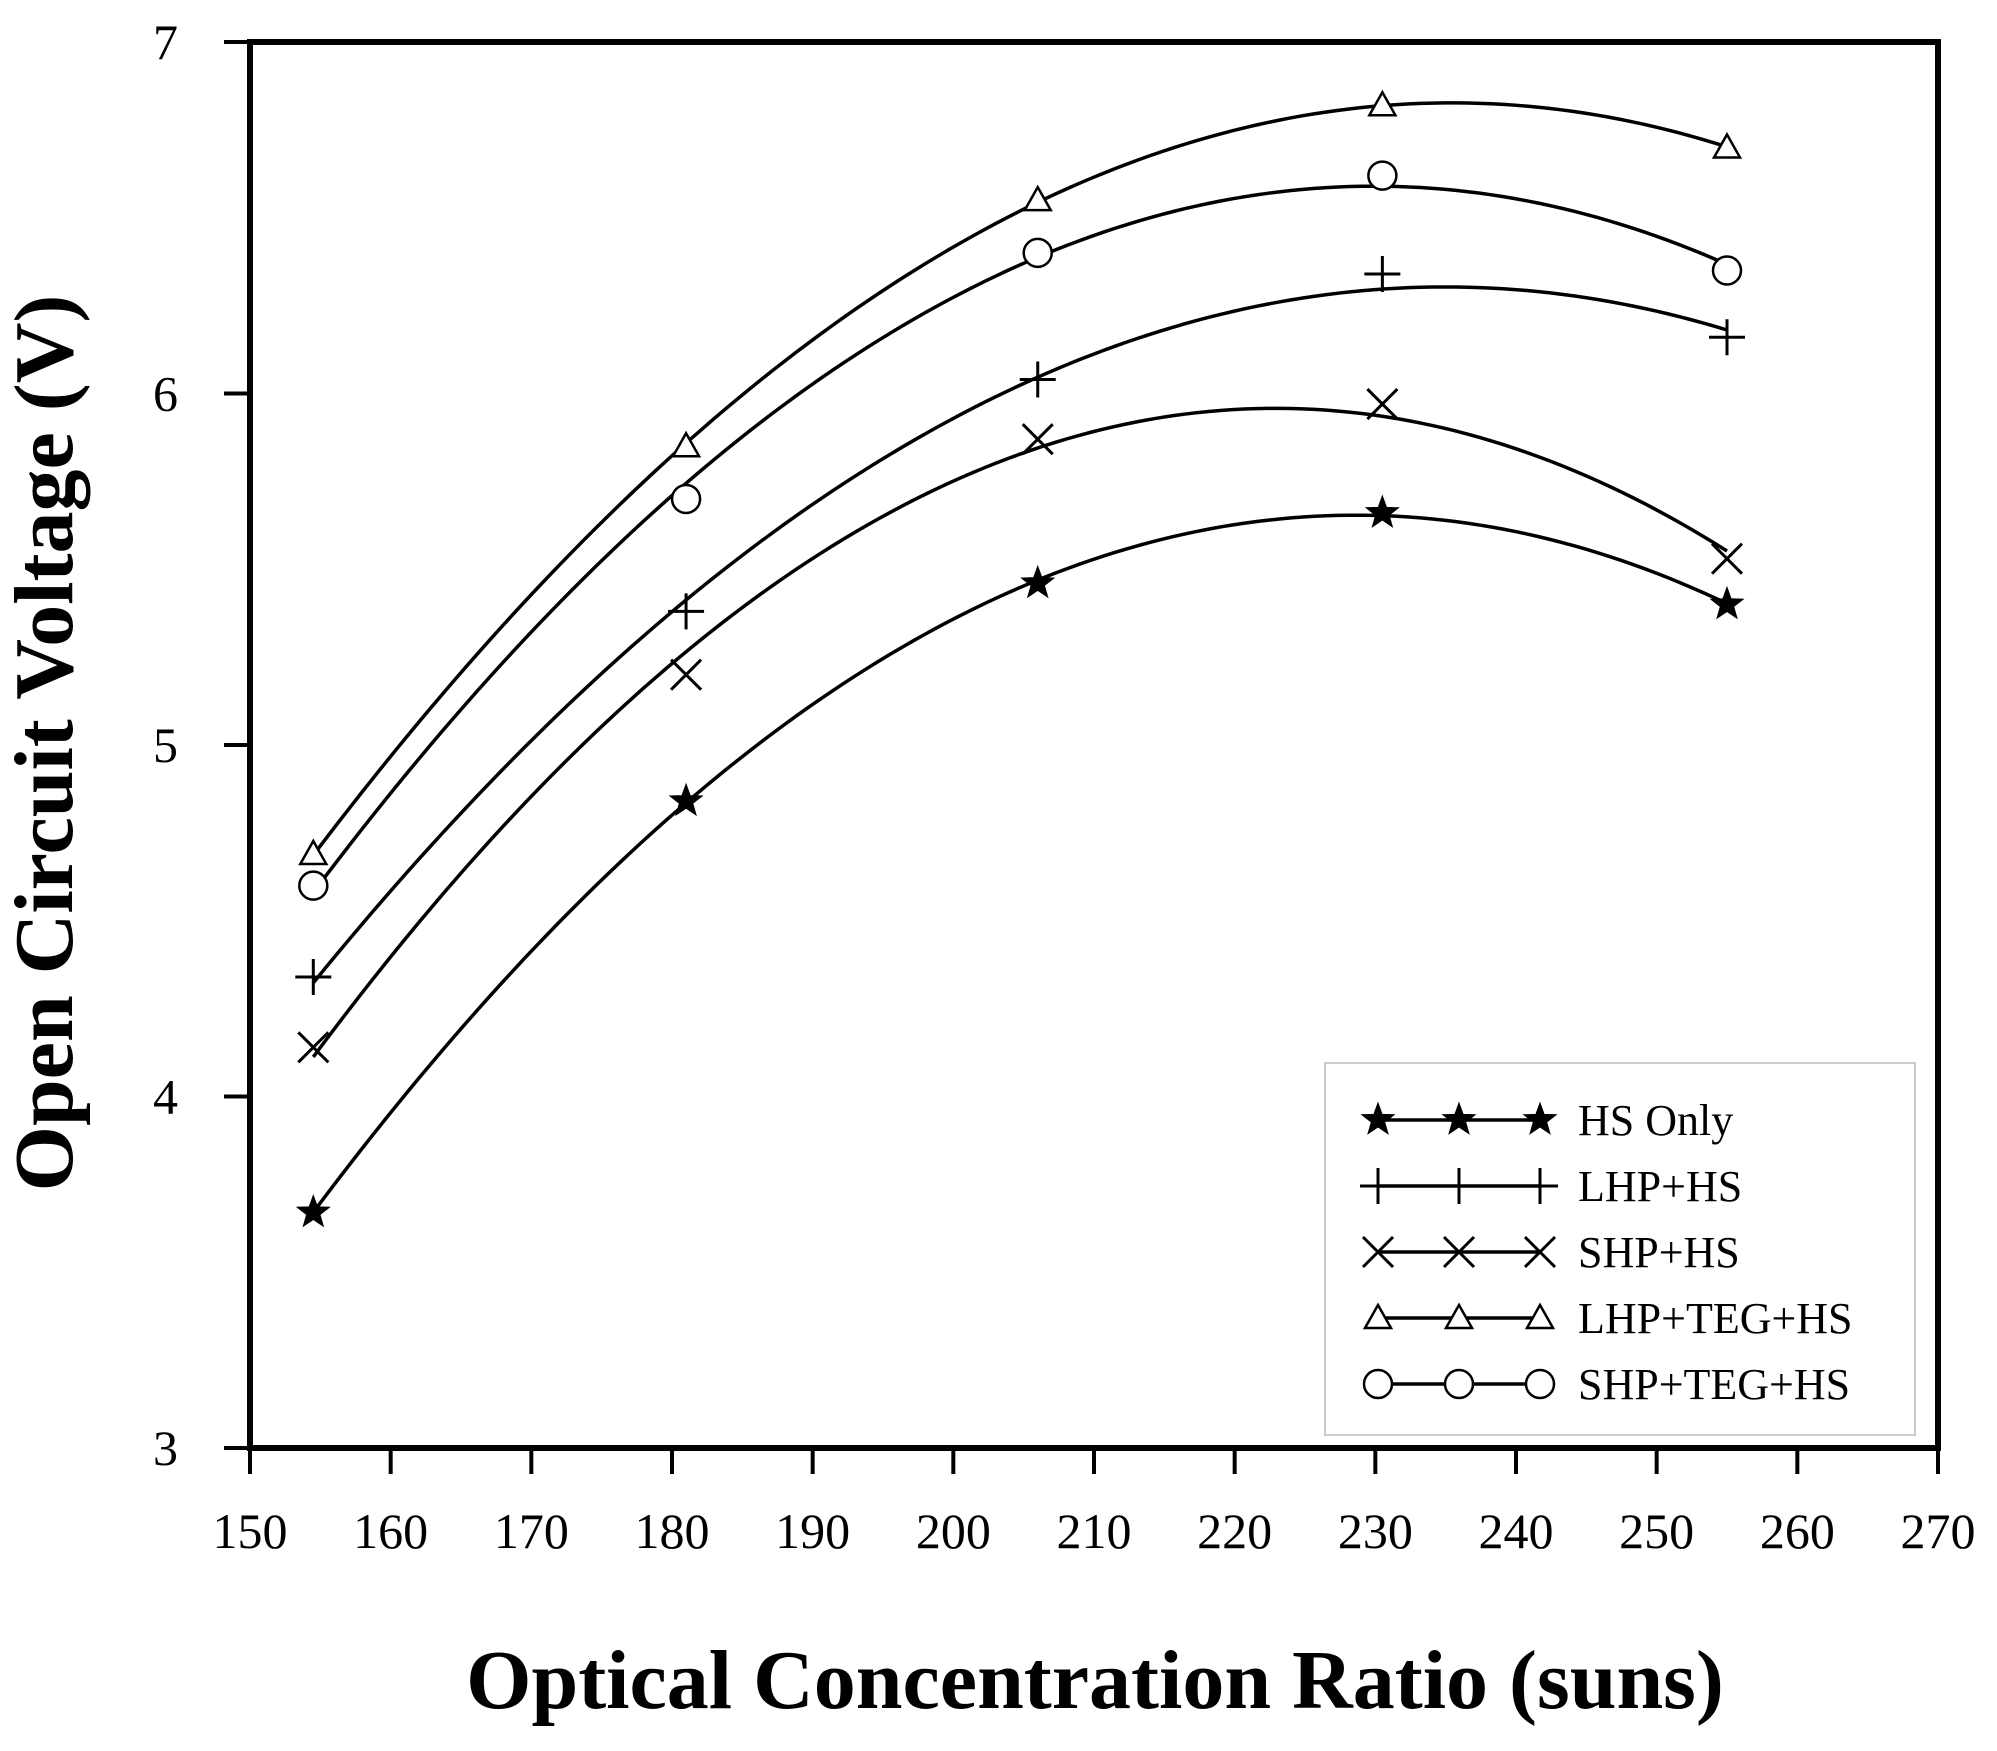  I want to click on legend-item: LHP+TEG+HS, so click(1607, 1318).